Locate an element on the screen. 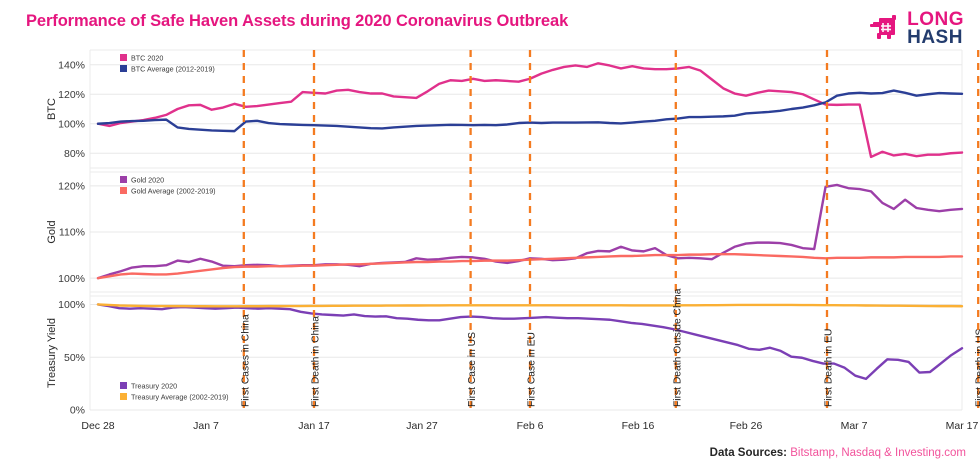 This screenshot has height=466, width=980. x-tick-label: Mar 17 is located at coordinates (962, 426).